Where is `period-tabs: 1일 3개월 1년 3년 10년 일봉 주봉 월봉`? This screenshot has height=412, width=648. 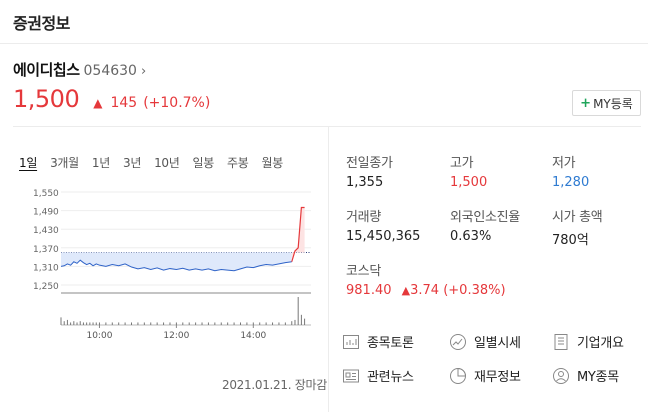
period-tabs: 1일 3개월 1년 3년 10년 일봉 주봉 월봉 is located at coordinates (157, 162).